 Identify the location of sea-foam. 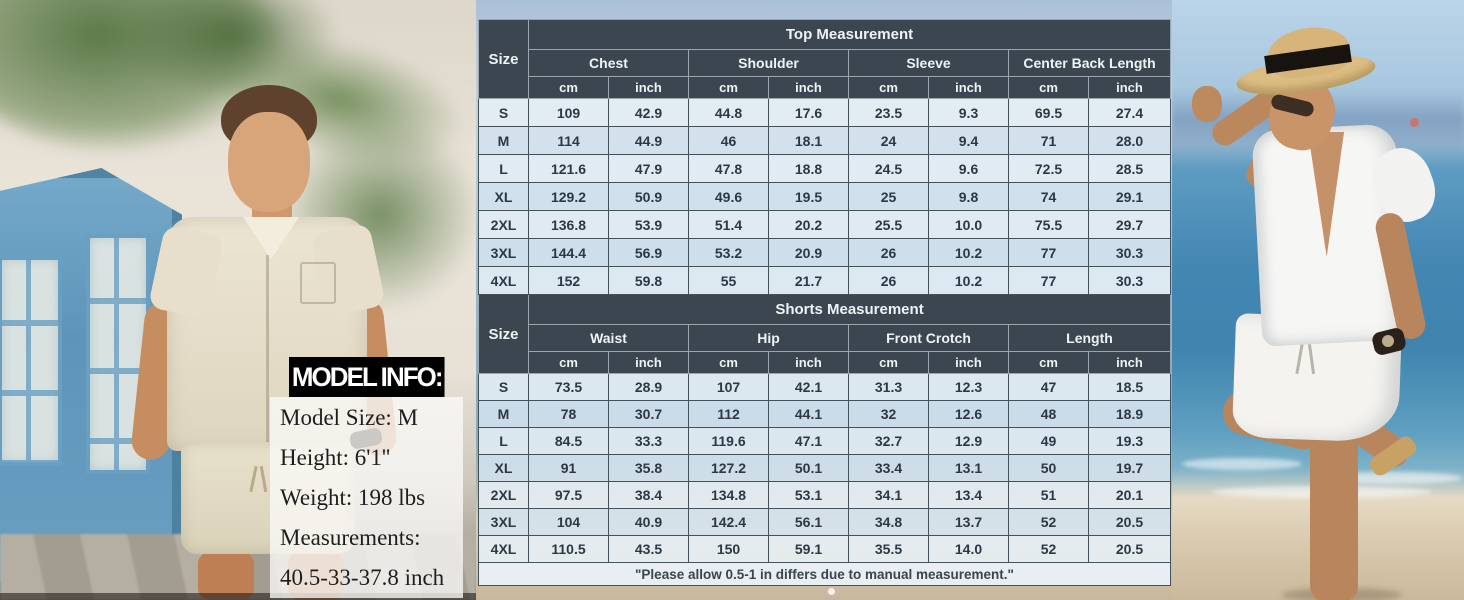
(1242, 464).